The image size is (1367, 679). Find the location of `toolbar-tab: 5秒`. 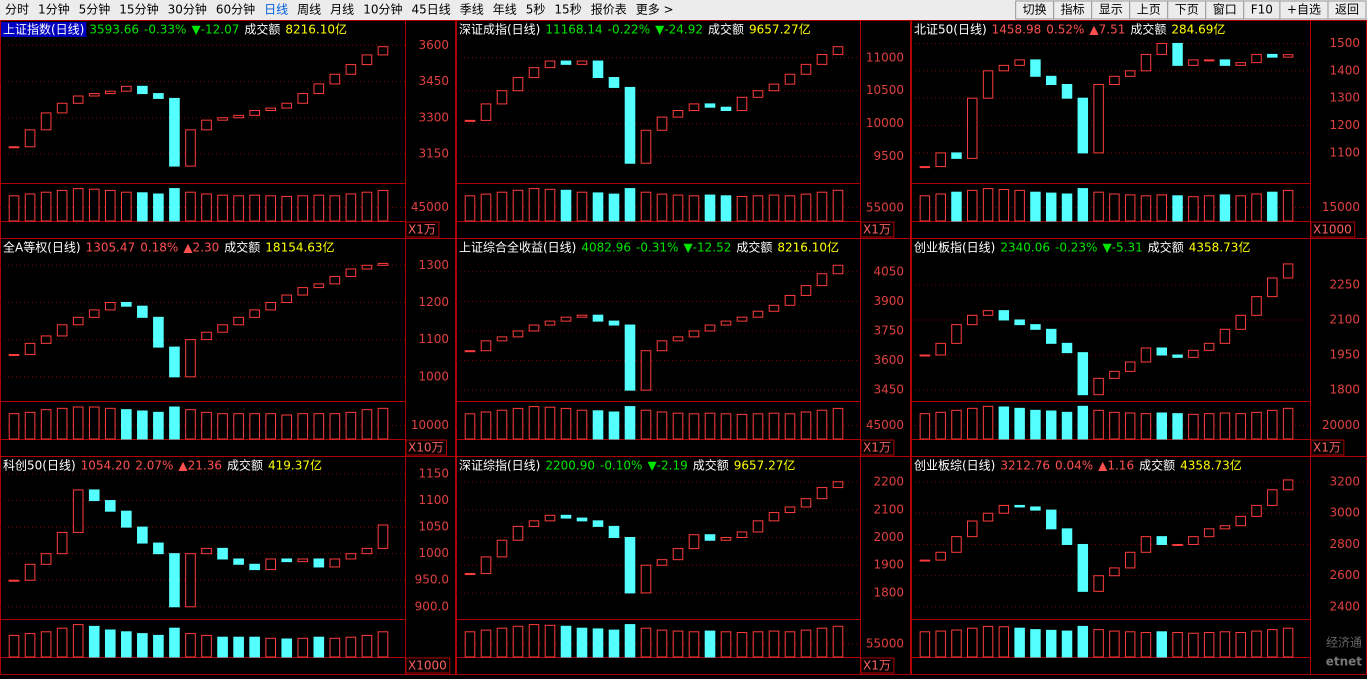

toolbar-tab: 5秒 is located at coordinates (536, 10).